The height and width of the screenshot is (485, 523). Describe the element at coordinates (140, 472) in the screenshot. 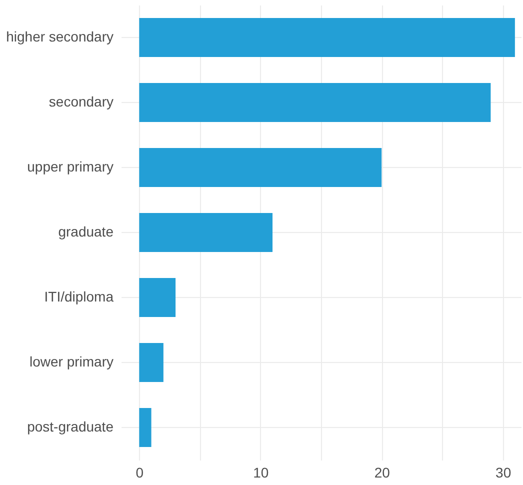

I see `x-tick-label: 0` at that location.